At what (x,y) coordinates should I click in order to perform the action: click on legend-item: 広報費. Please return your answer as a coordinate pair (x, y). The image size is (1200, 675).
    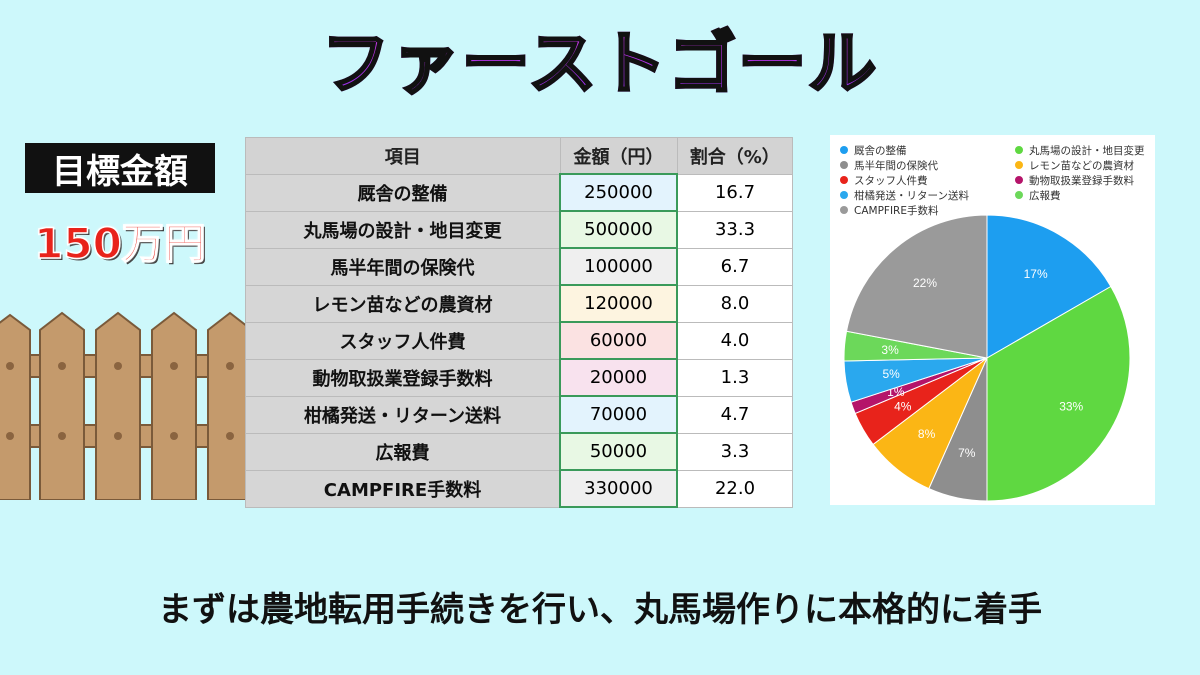
    Looking at the image, I should click on (1085, 195).